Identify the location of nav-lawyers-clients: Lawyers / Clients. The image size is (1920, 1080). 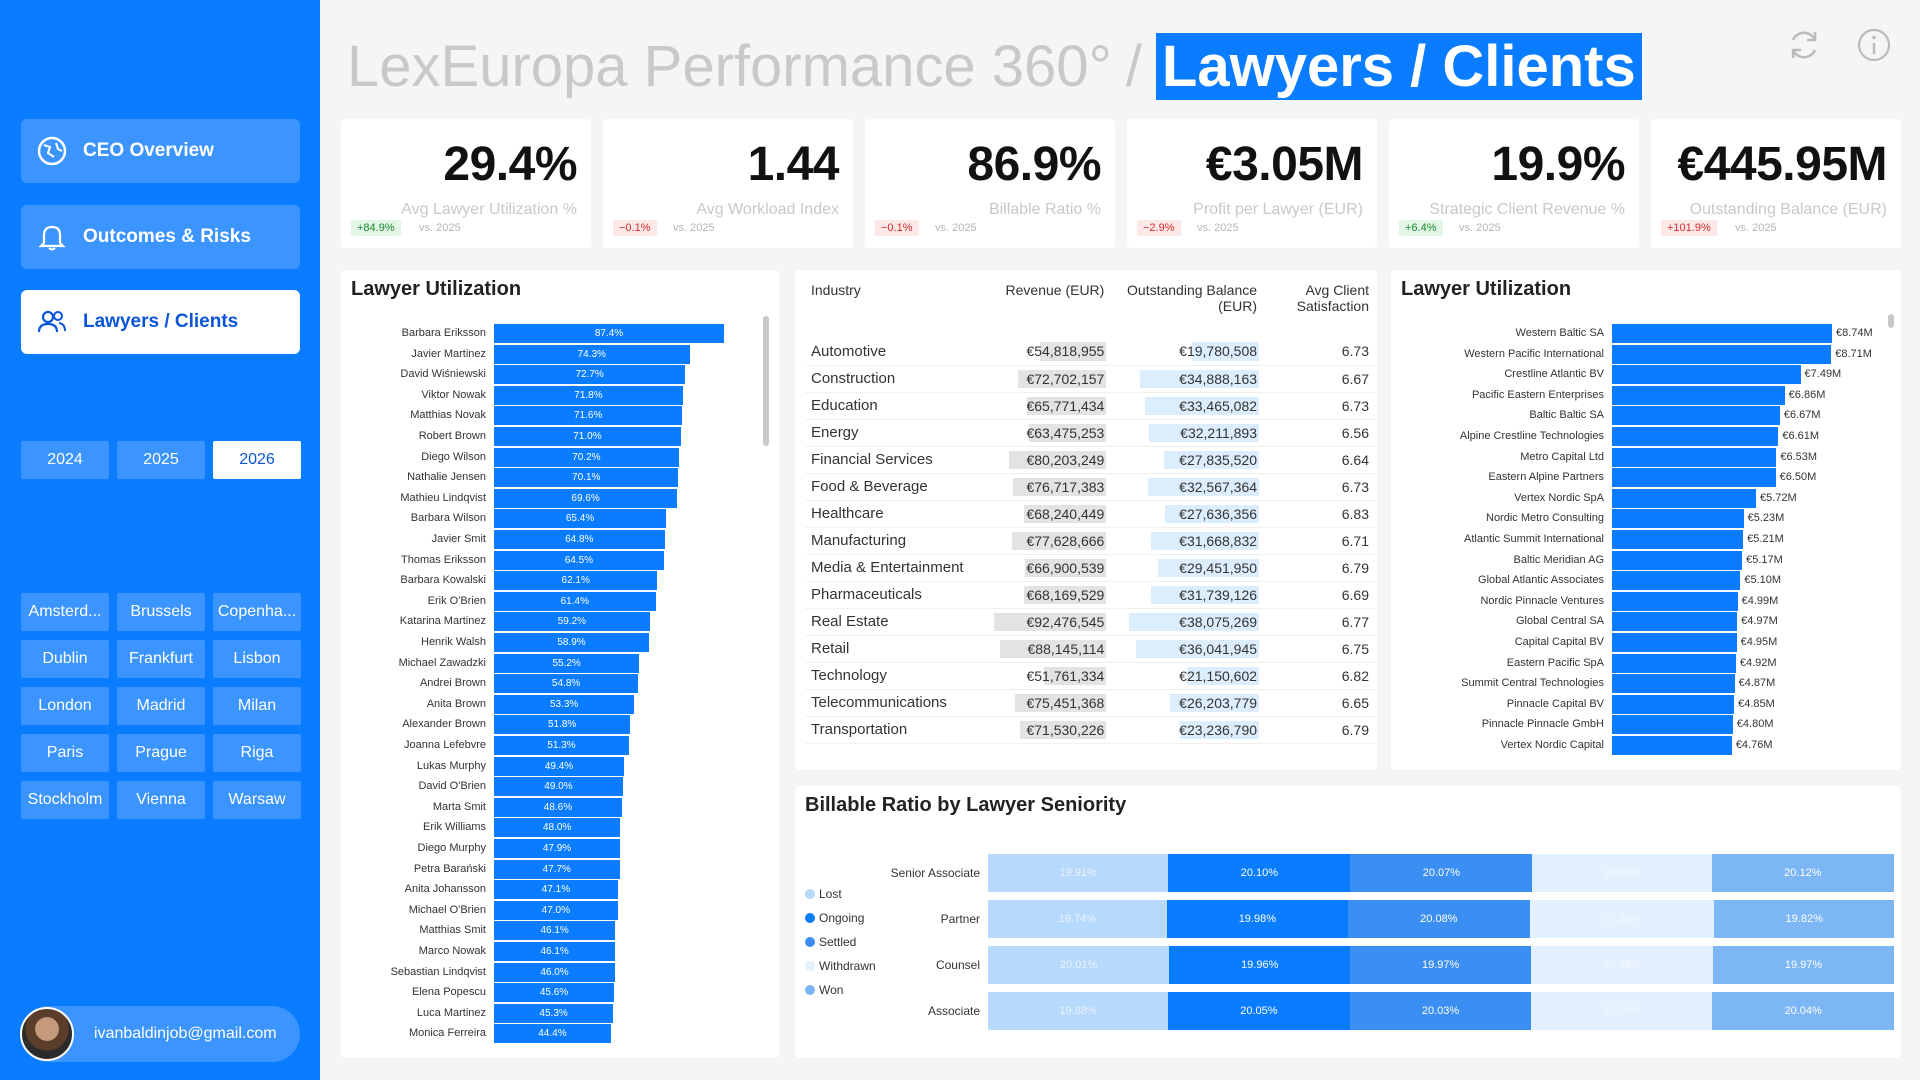
(160, 322).